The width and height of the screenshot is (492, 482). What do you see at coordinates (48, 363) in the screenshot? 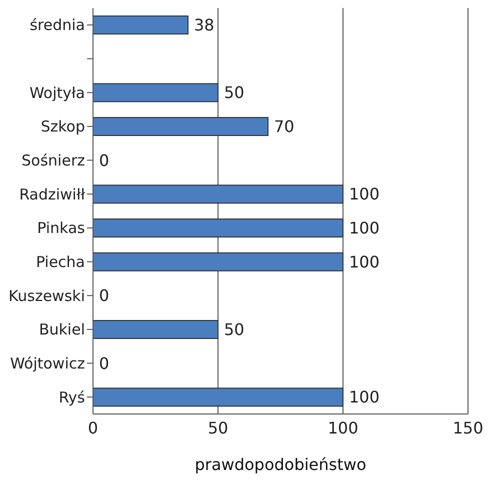
I see `y-tick-label: Wójtowicz` at bounding box center [48, 363].